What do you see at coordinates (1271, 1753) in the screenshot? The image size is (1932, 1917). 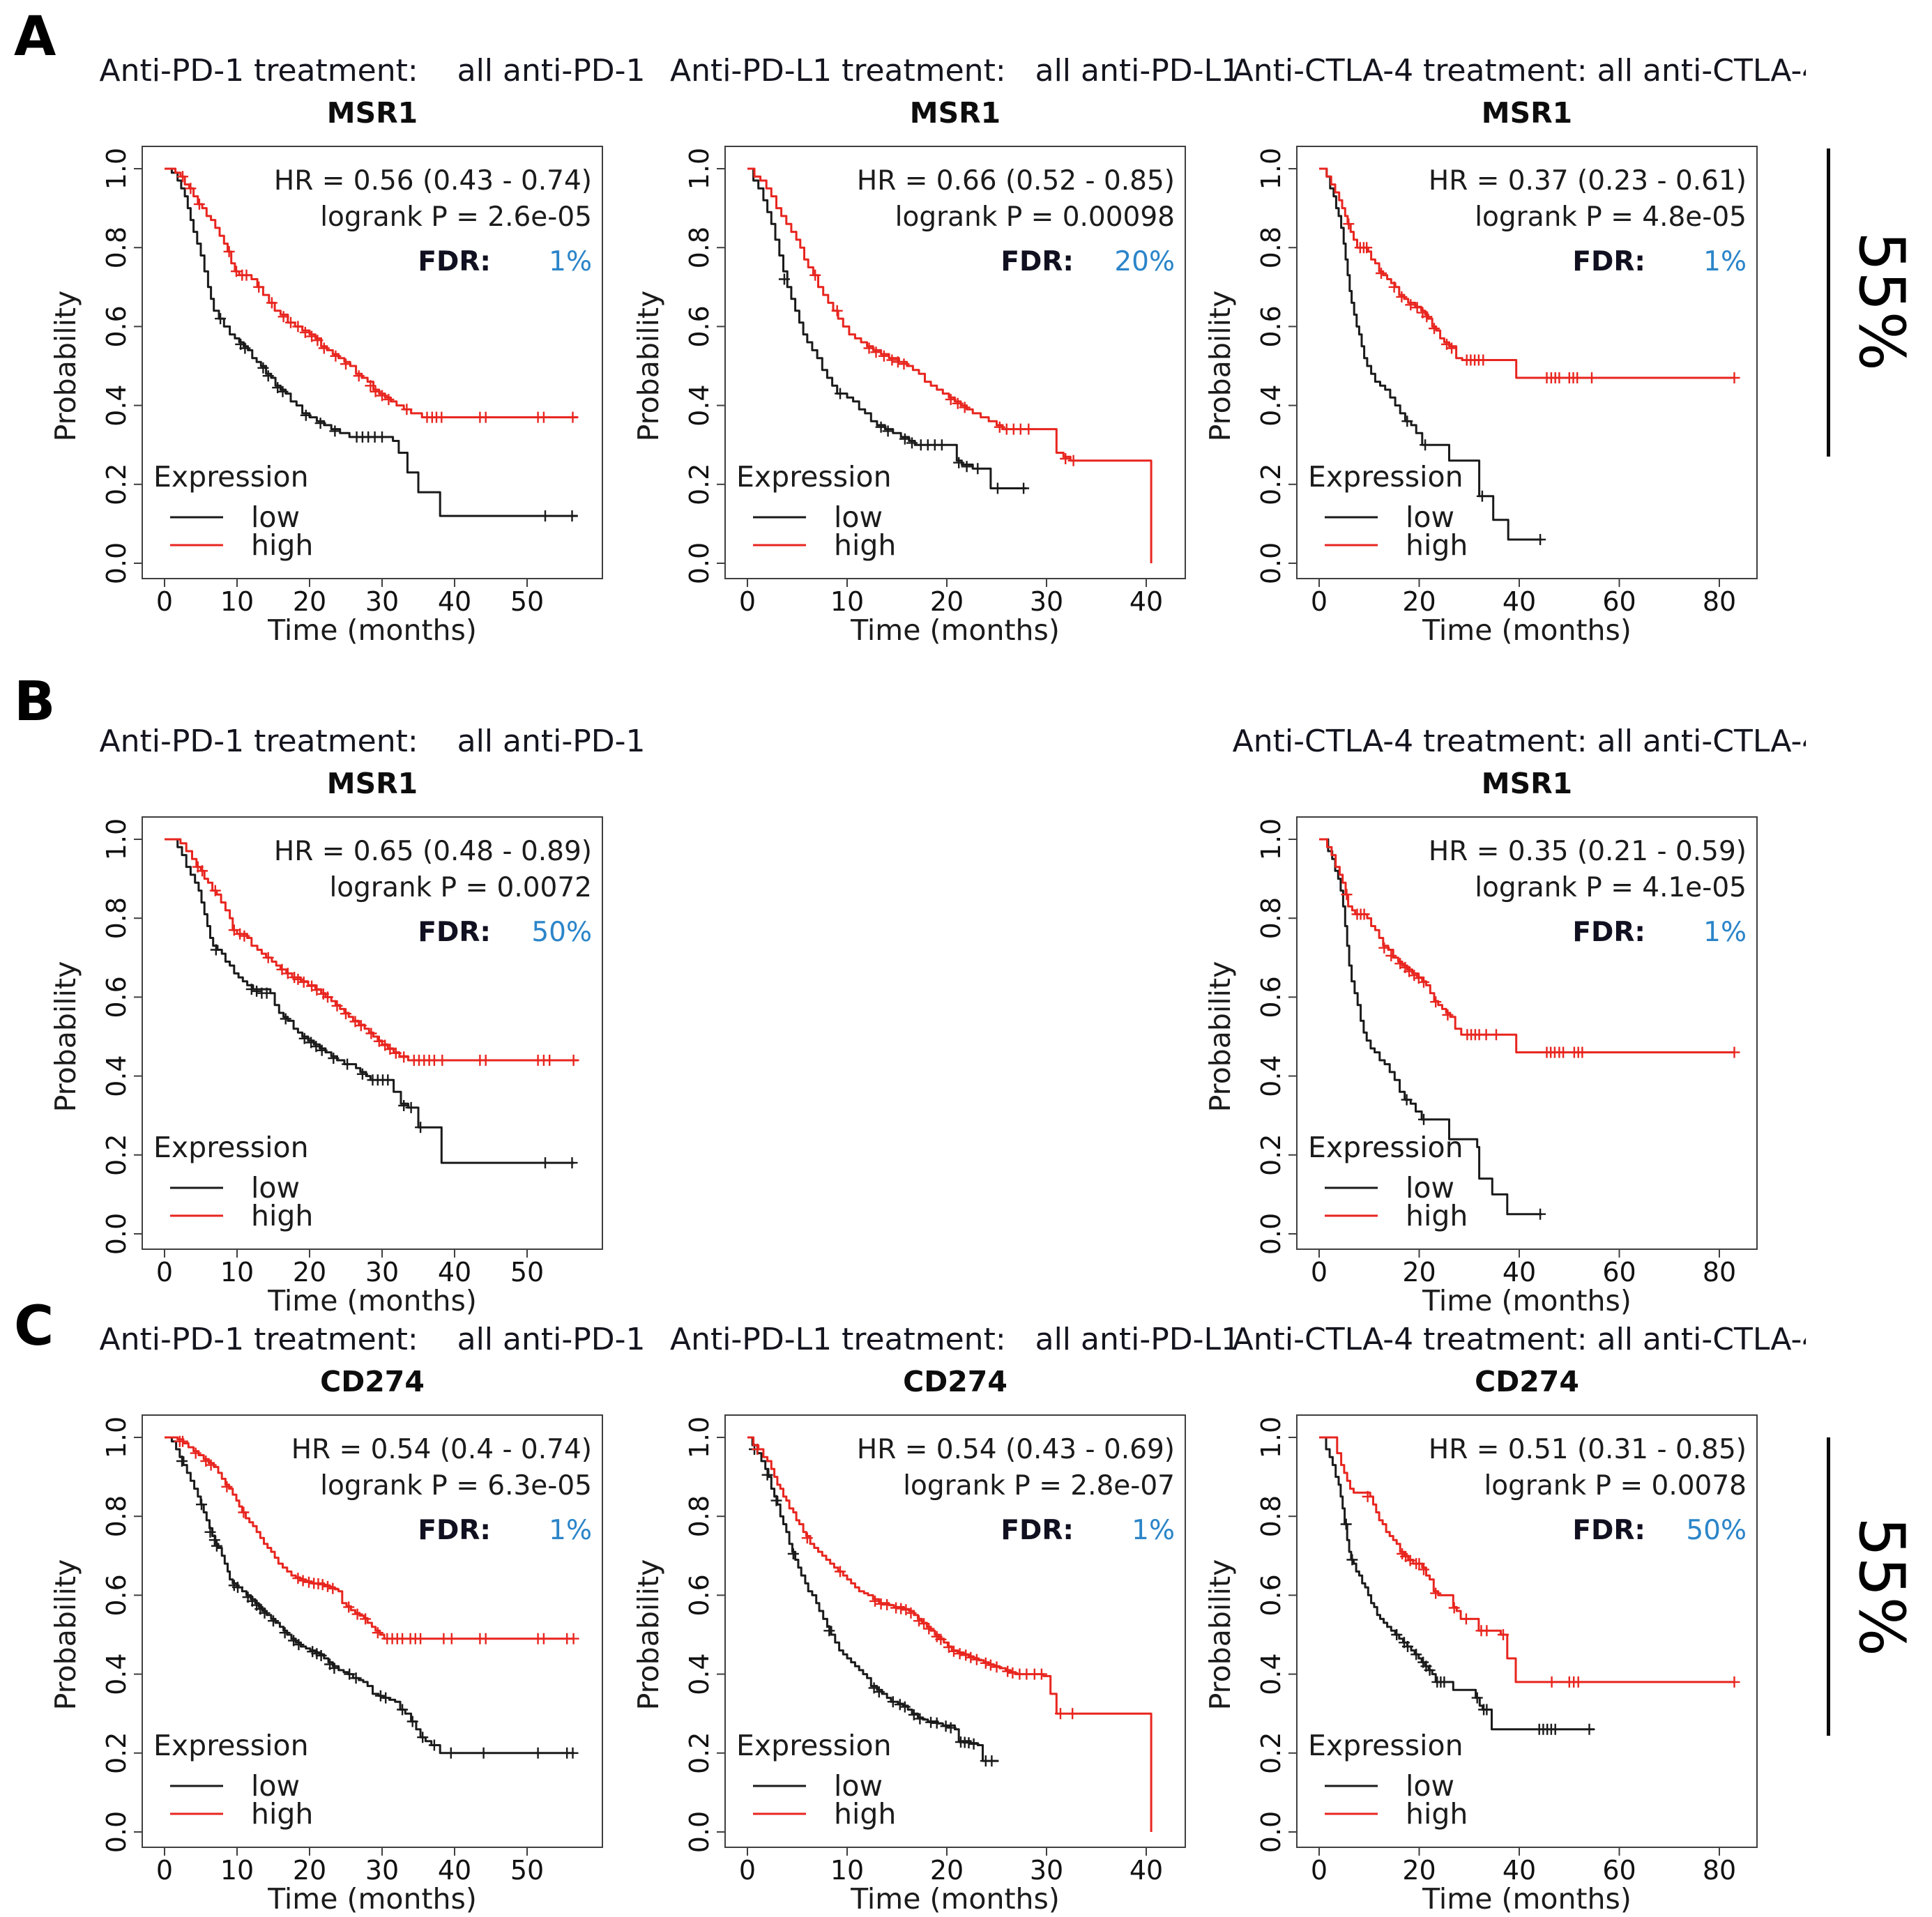 I see `y-tick-label: 0.2` at bounding box center [1271, 1753].